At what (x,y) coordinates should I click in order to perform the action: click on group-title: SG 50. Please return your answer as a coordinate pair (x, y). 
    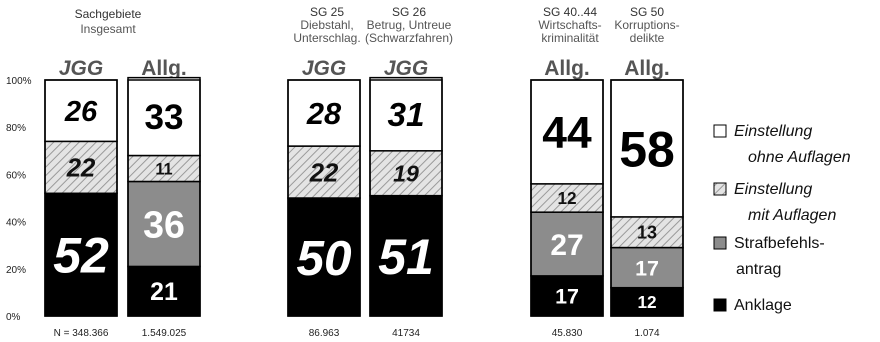
    Looking at the image, I should click on (647, 12).